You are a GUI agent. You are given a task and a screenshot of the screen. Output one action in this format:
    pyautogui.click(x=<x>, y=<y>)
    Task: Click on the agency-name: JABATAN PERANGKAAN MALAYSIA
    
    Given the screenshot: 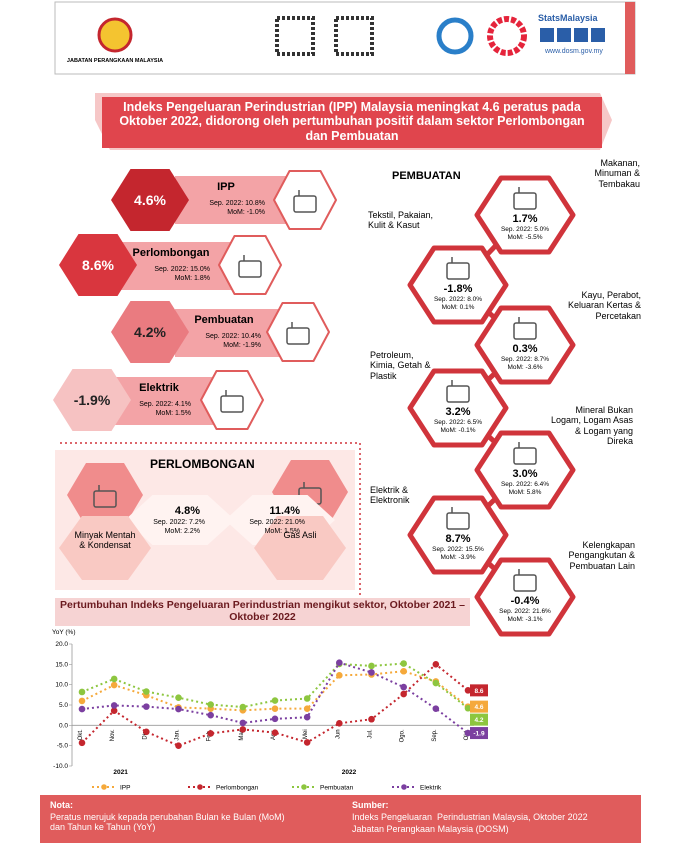 What is the action you would take?
    pyautogui.click(x=115, y=61)
    